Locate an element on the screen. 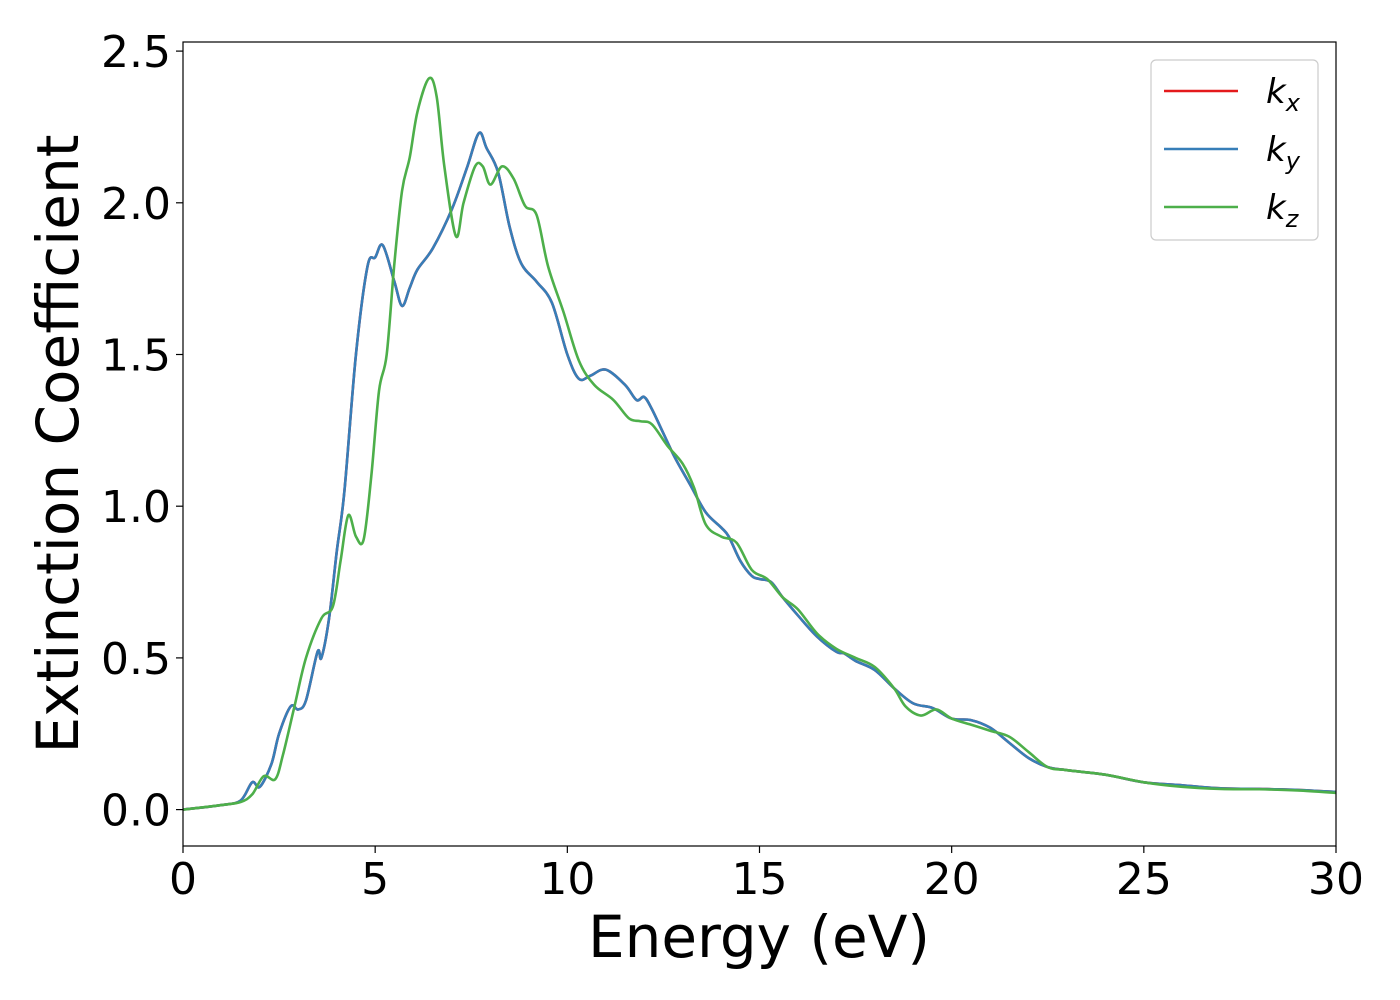 The height and width of the screenshot is (1000, 1400). y-tick-label: 2.5 is located at coordinates (136, 52).